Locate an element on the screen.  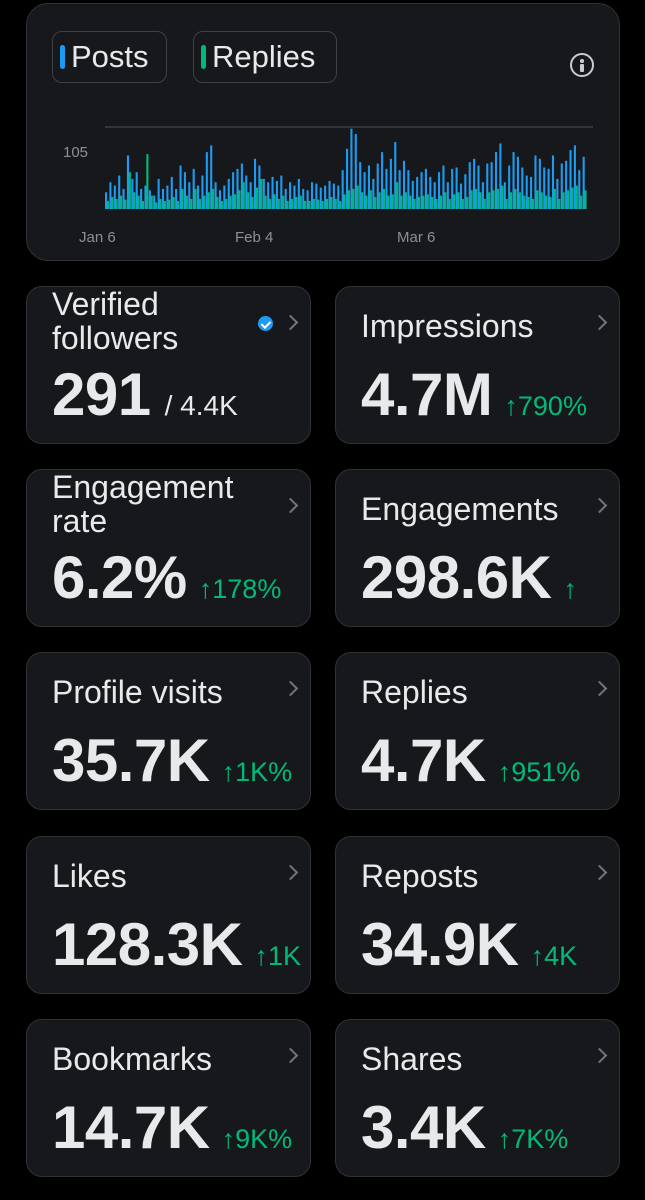
metric-change: ↑7K% is located at coordinates (533, 1139).